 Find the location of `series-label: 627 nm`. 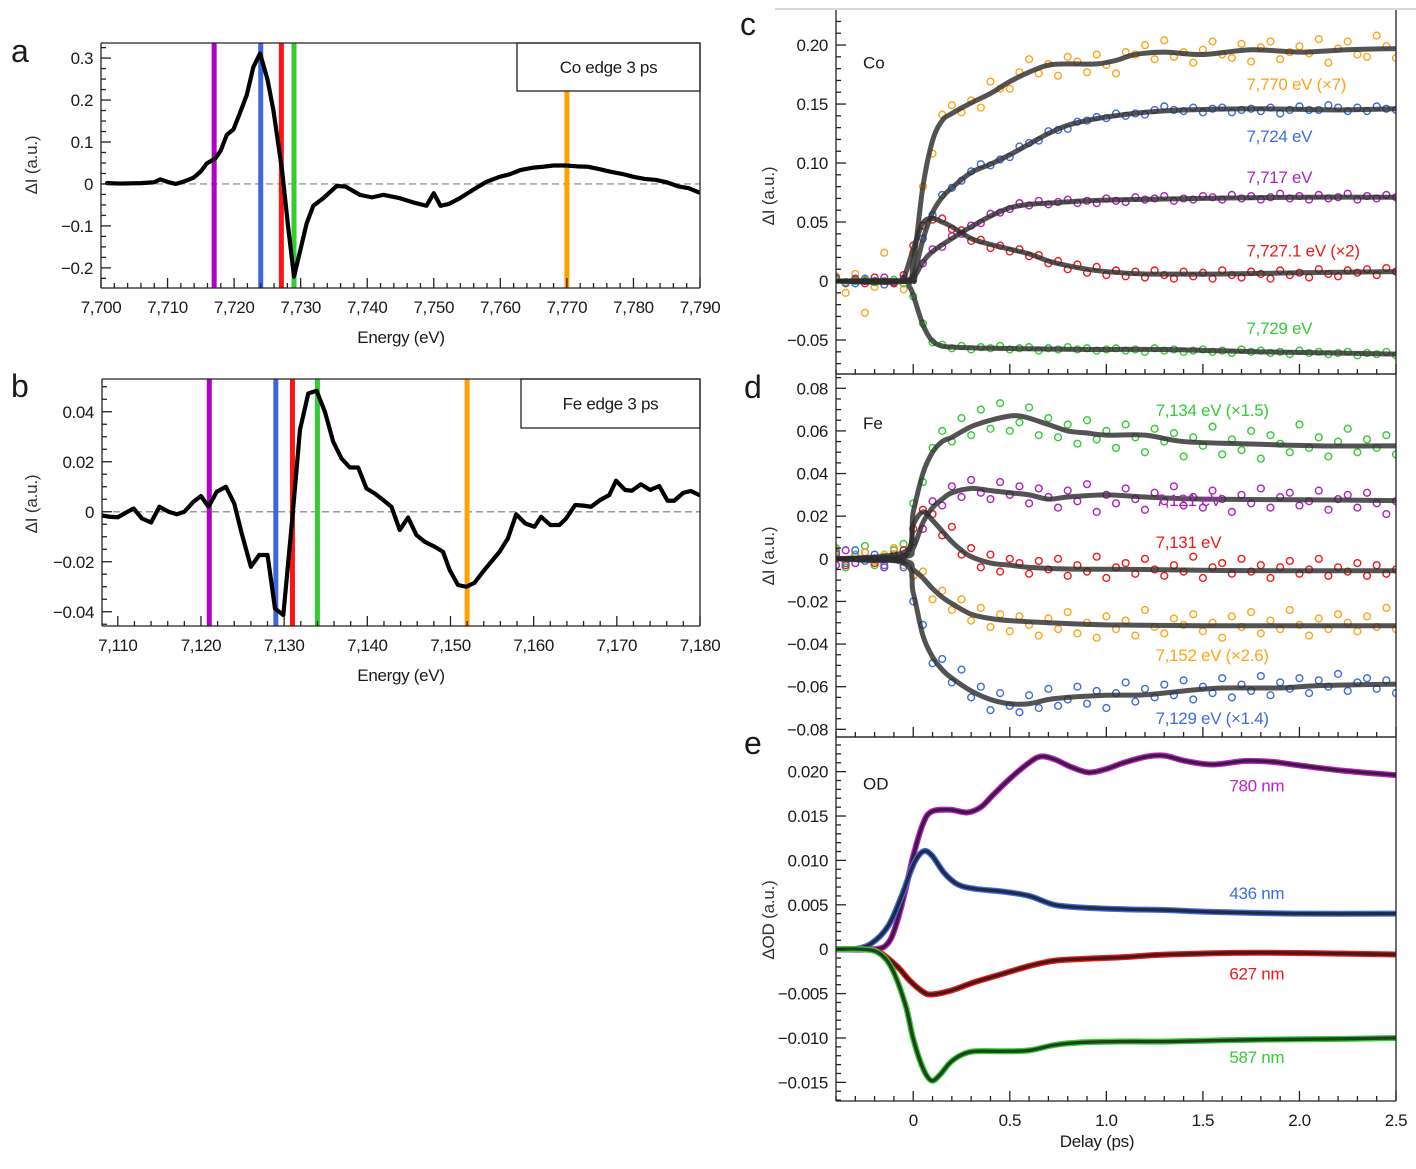

series-label: 627 nm is located at coordinates (1256, 974).